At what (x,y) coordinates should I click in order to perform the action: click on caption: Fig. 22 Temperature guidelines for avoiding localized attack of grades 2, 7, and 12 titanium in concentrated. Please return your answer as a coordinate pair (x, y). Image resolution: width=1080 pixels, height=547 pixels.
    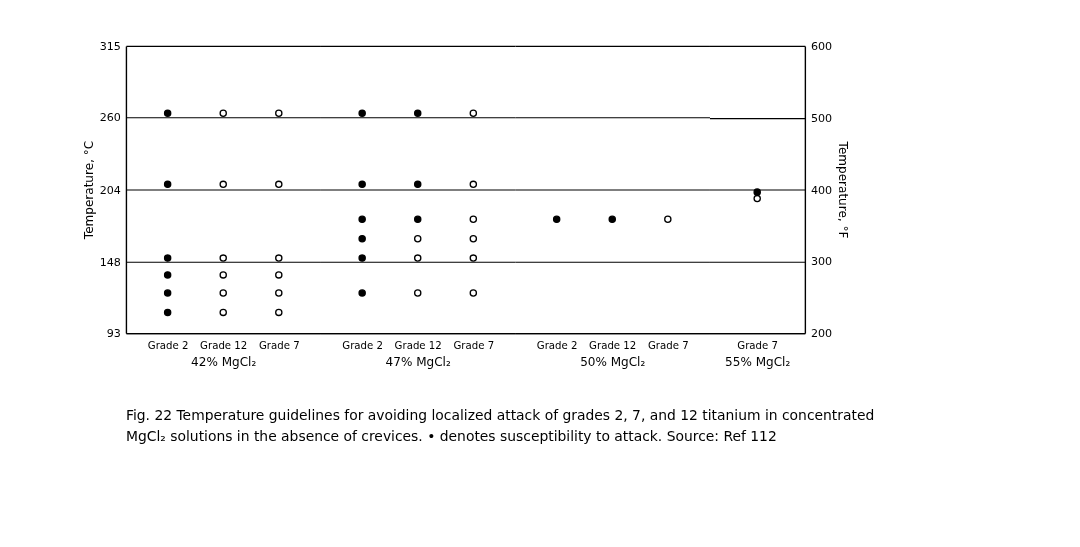
    Looking at the image, I should click on (500, 415).